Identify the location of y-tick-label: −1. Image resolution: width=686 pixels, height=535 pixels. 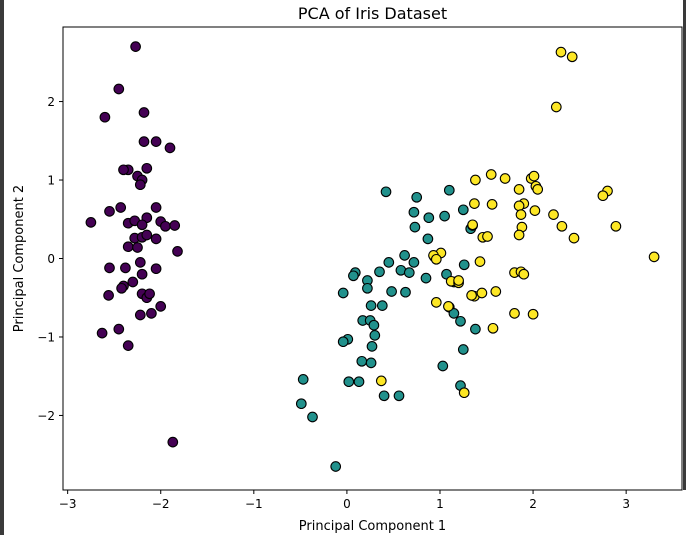
(46, 337).